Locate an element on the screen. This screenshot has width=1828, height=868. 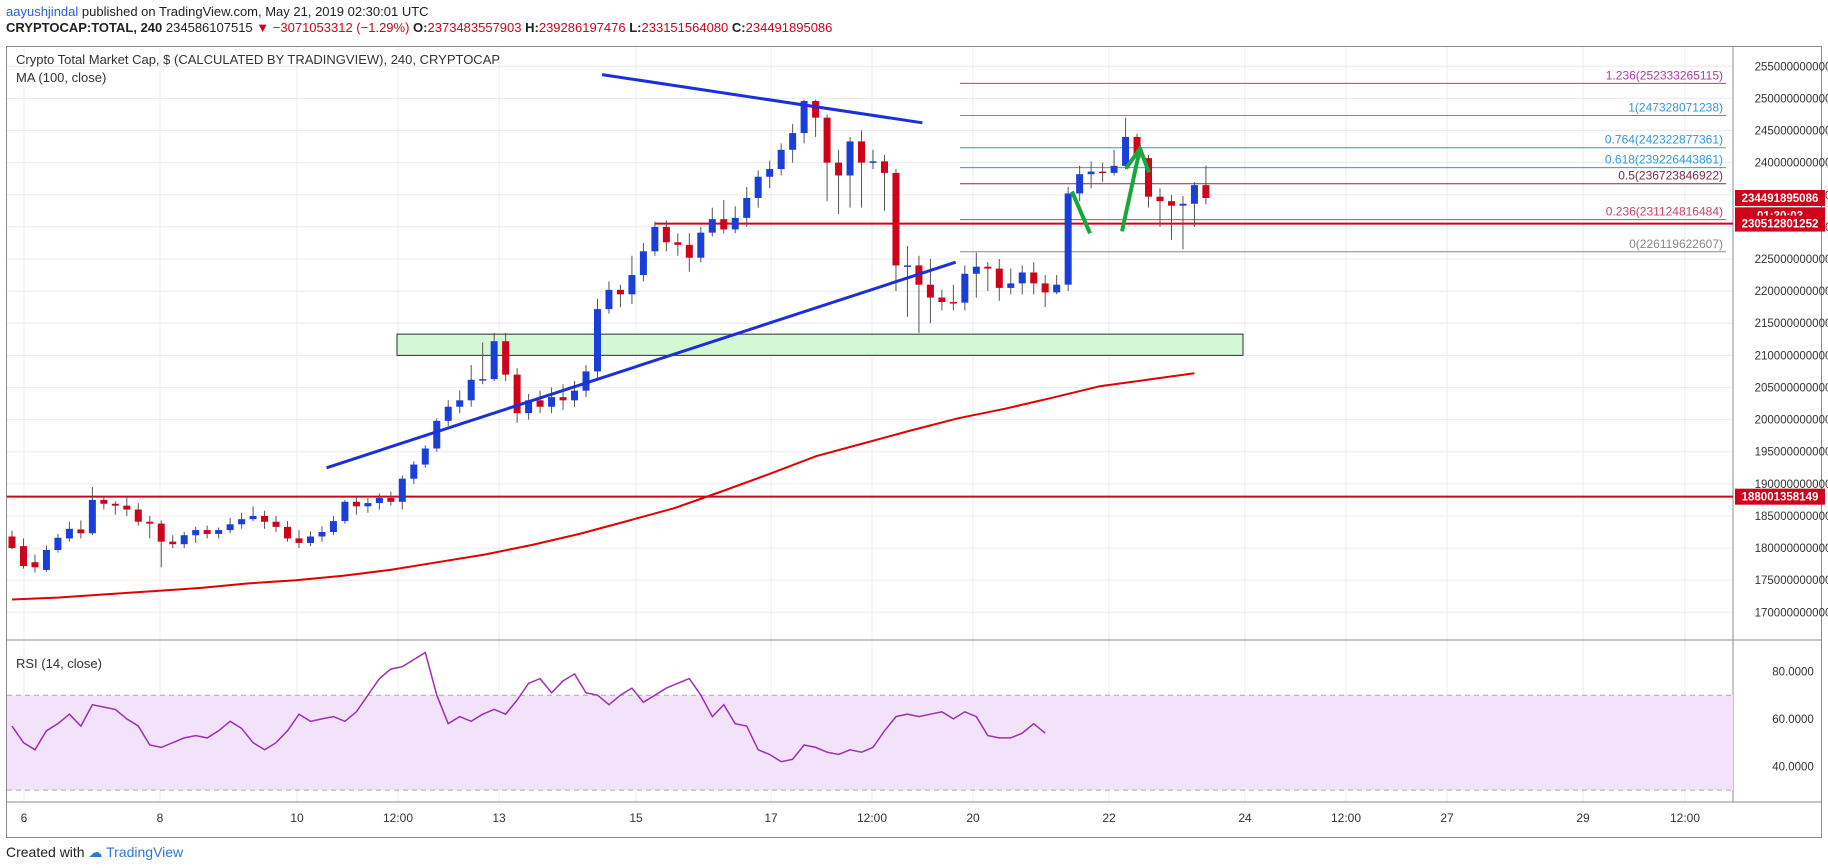
fib-level-label: 0.764(242322877361) is located at coordinates (1664, 140).